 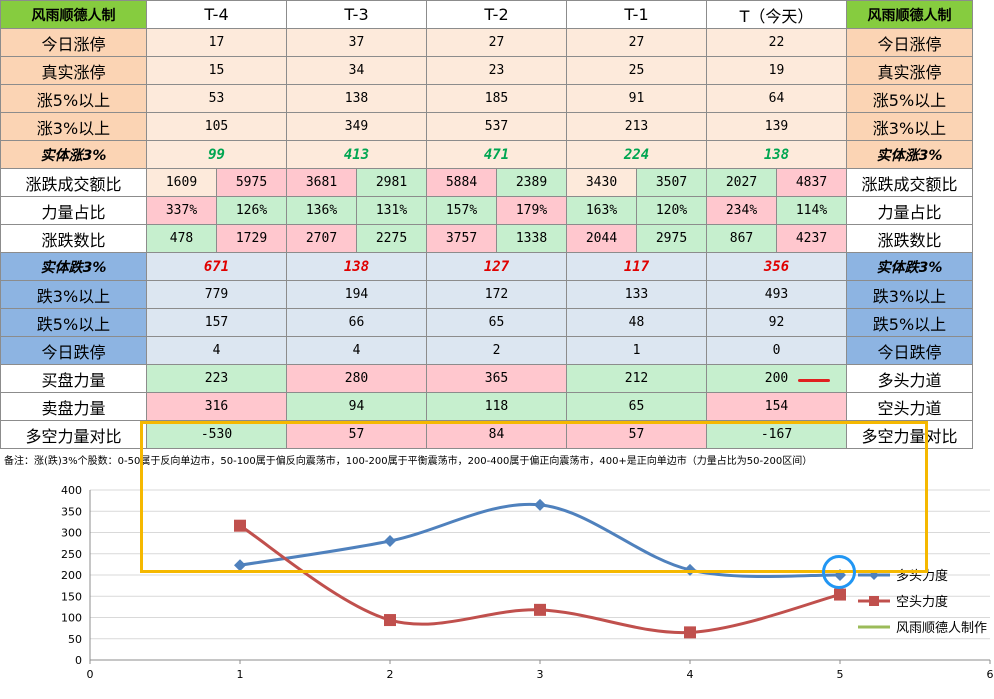 I want to click on x-tick-label: 3, so click(x=540, y=674).